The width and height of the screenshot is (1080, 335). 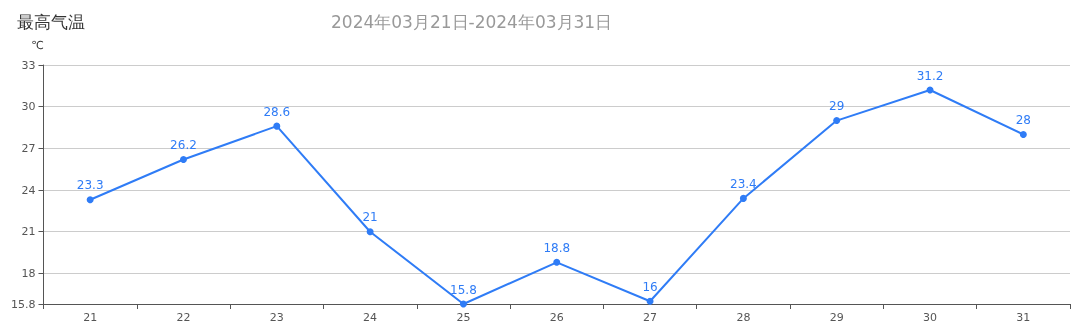 What do you see at coordinates (930, 317) in the screenshot?
I see `x-tick-label: 30` at bounding box center [930, 317].